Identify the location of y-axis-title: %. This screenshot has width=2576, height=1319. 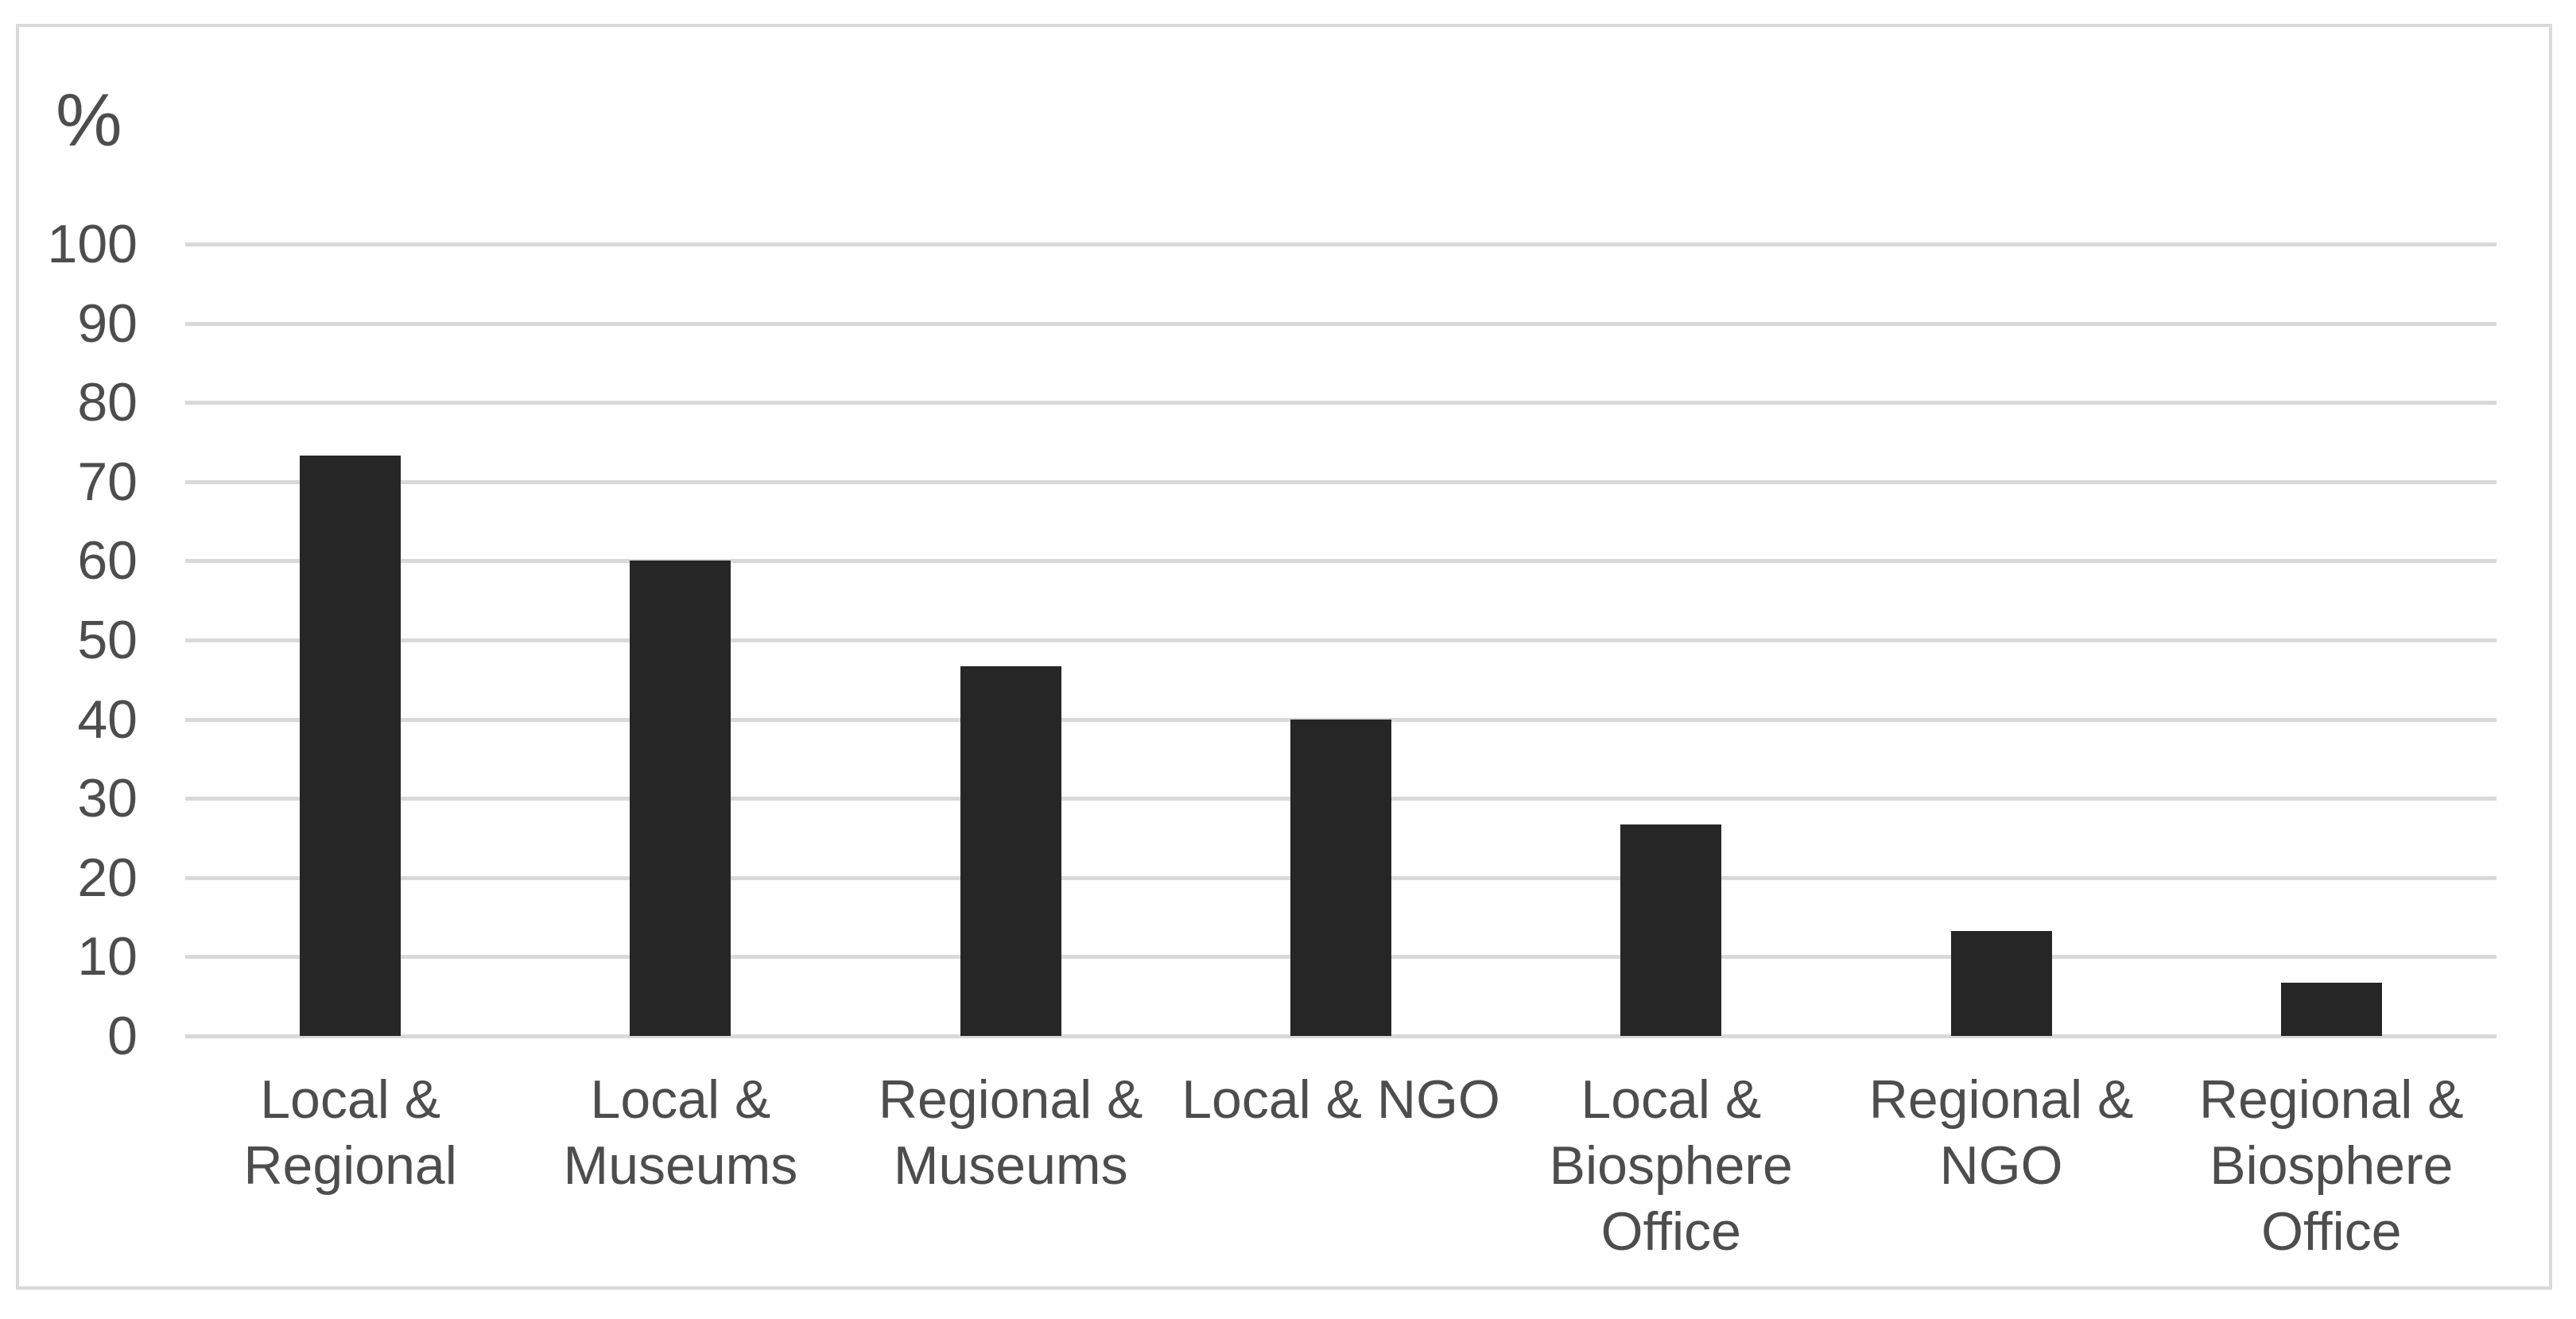
(89, 119).